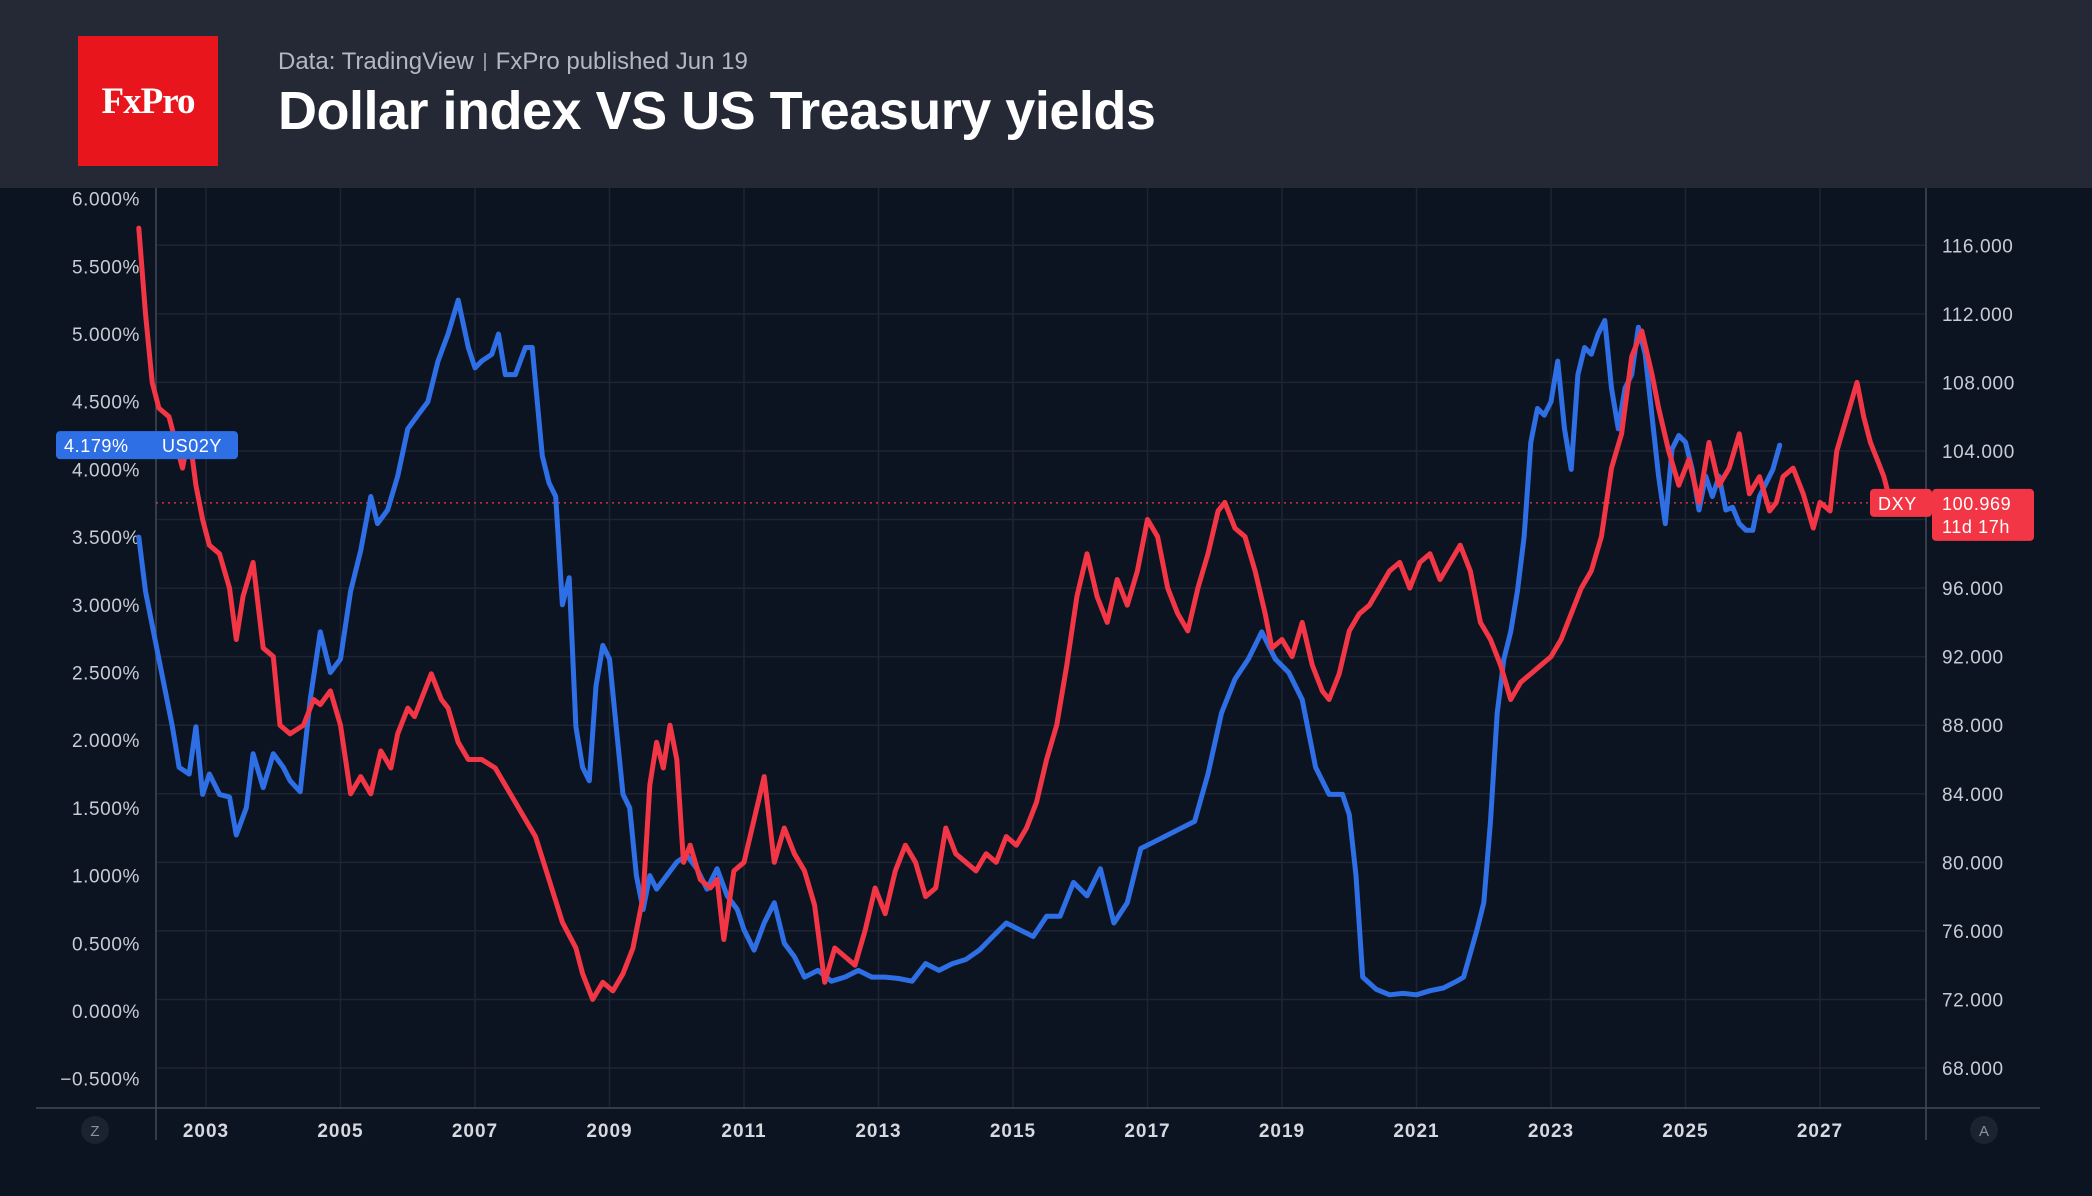 This screenshot has height=1196, width=2092. I want to click on right-tick-label: 84.000, so click(1973, 795).